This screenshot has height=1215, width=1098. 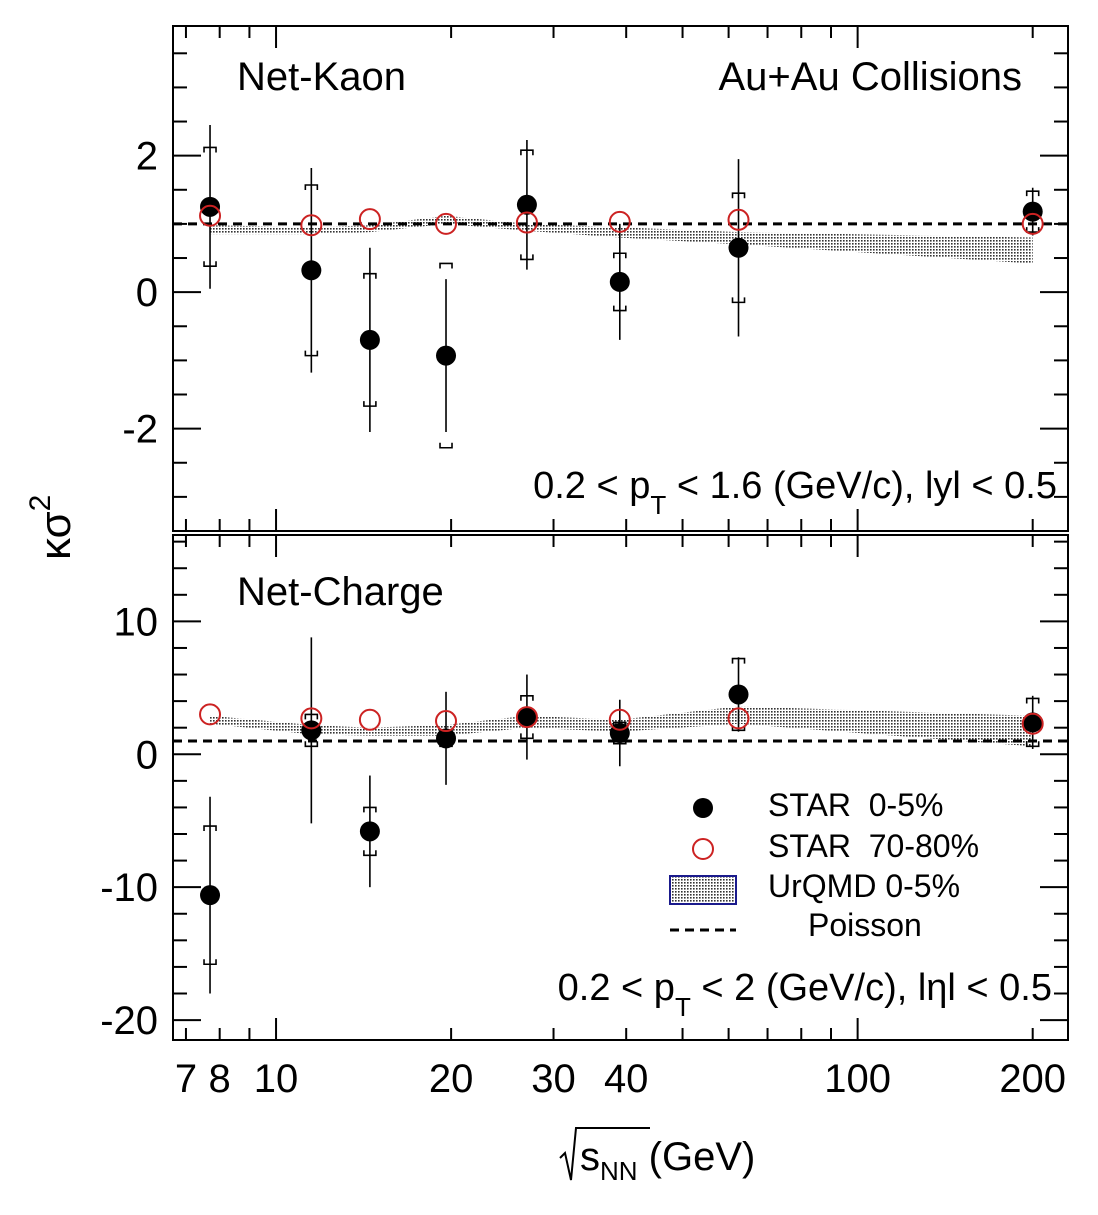 I want to click on x-tick-label: 7, so click(x=186, y=1079).